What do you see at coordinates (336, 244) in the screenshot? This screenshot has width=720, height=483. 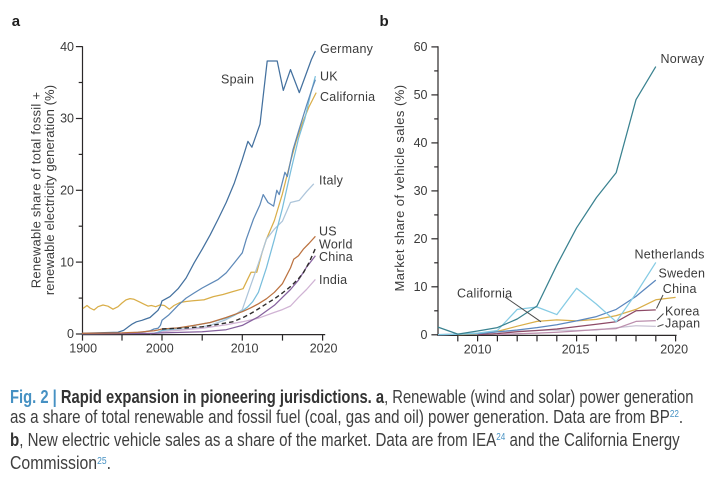 I see `svg-text: World` at bounding box center [336, 244].